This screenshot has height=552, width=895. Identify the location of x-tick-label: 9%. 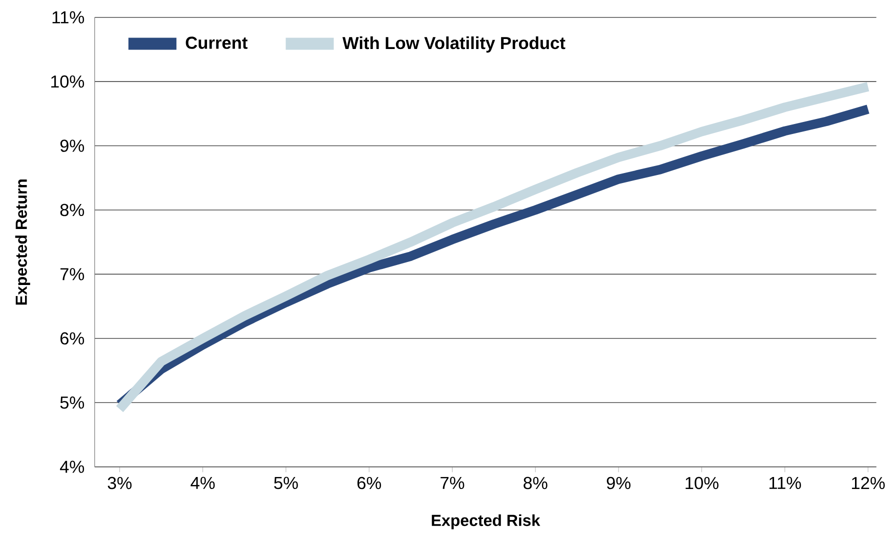
(618, 483).